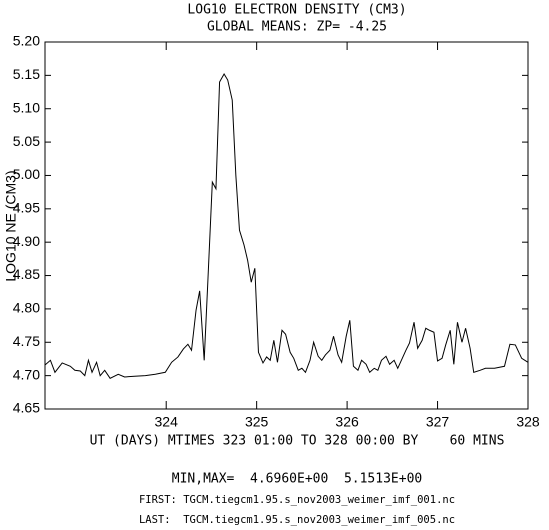 Image resolution: width=549 pixels, height=530 pixels. What do you see at coordinates (257, 422) in the screenshot?
I see `x-tick-label: 325` at bounding box center [257, 422].